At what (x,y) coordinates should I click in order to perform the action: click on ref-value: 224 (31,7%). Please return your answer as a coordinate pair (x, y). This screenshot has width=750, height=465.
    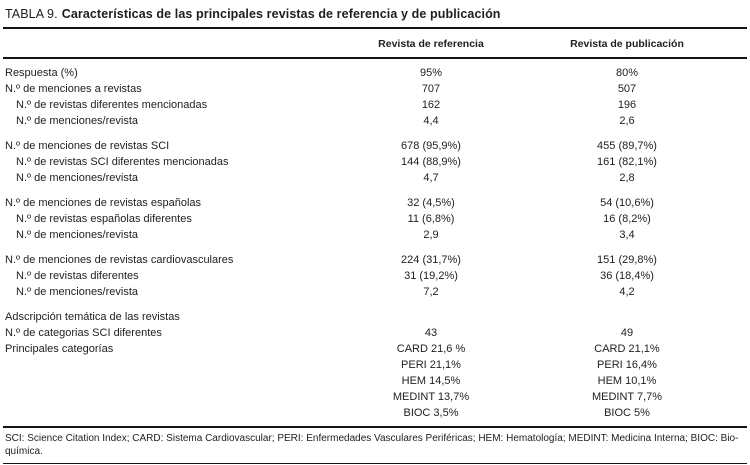
    Looking at the image, I should click on (431, 260).